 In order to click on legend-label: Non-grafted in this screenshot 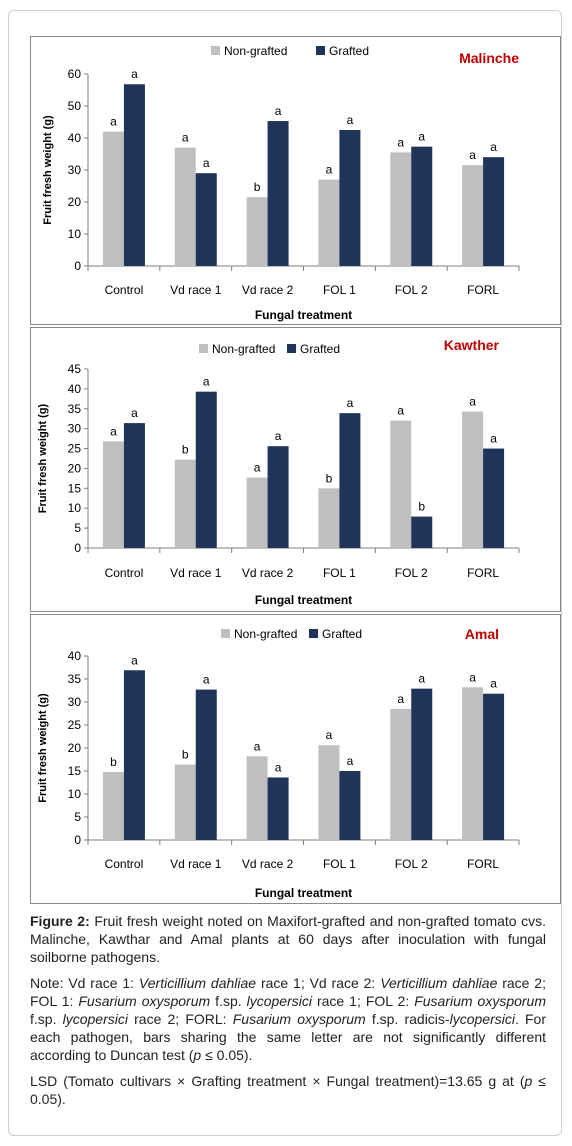, I will do `click(255, 51)`.